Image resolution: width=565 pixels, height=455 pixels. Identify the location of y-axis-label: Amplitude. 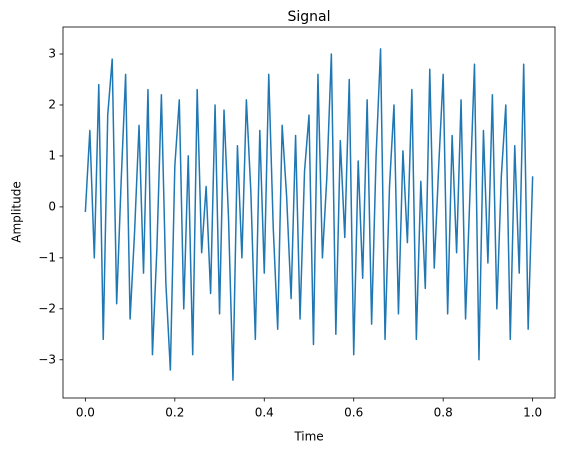
(17, 212).